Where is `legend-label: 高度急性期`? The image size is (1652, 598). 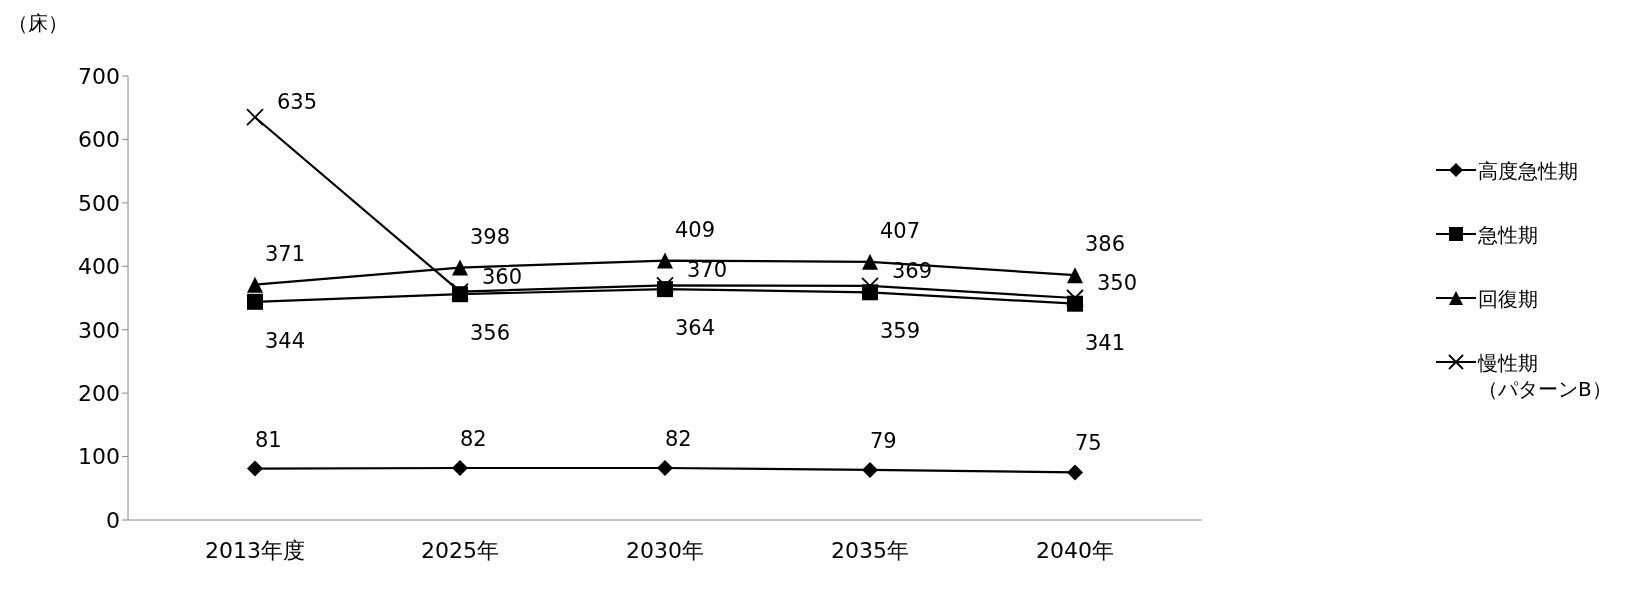
legend-label: 高度急性期 is located at coordinates (1528, 171).